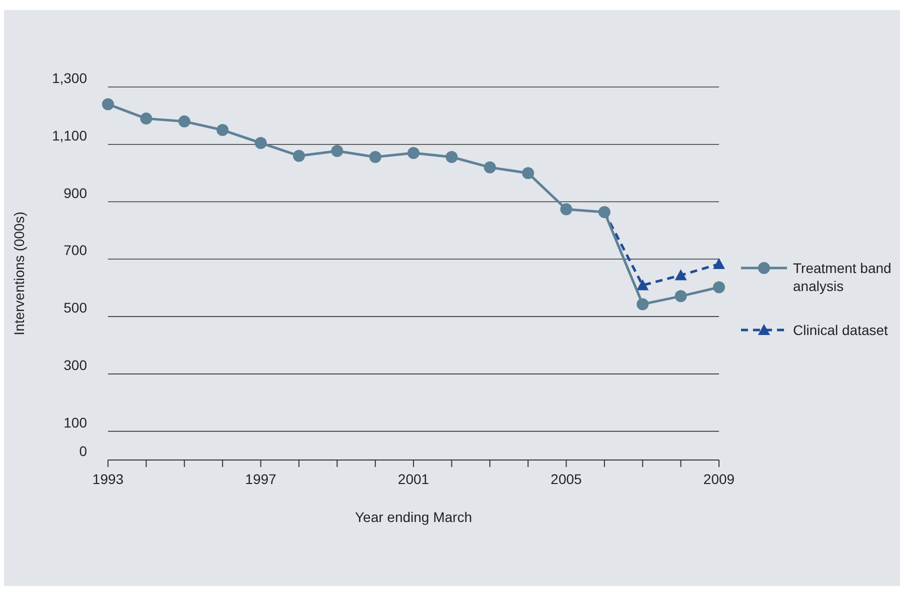 This screenshot has height=590, width=904. What do you see at coordinates (413, 517) in the screenshot?
I see `x-axis-title: Year ending March` at bounding box center [413, 517].